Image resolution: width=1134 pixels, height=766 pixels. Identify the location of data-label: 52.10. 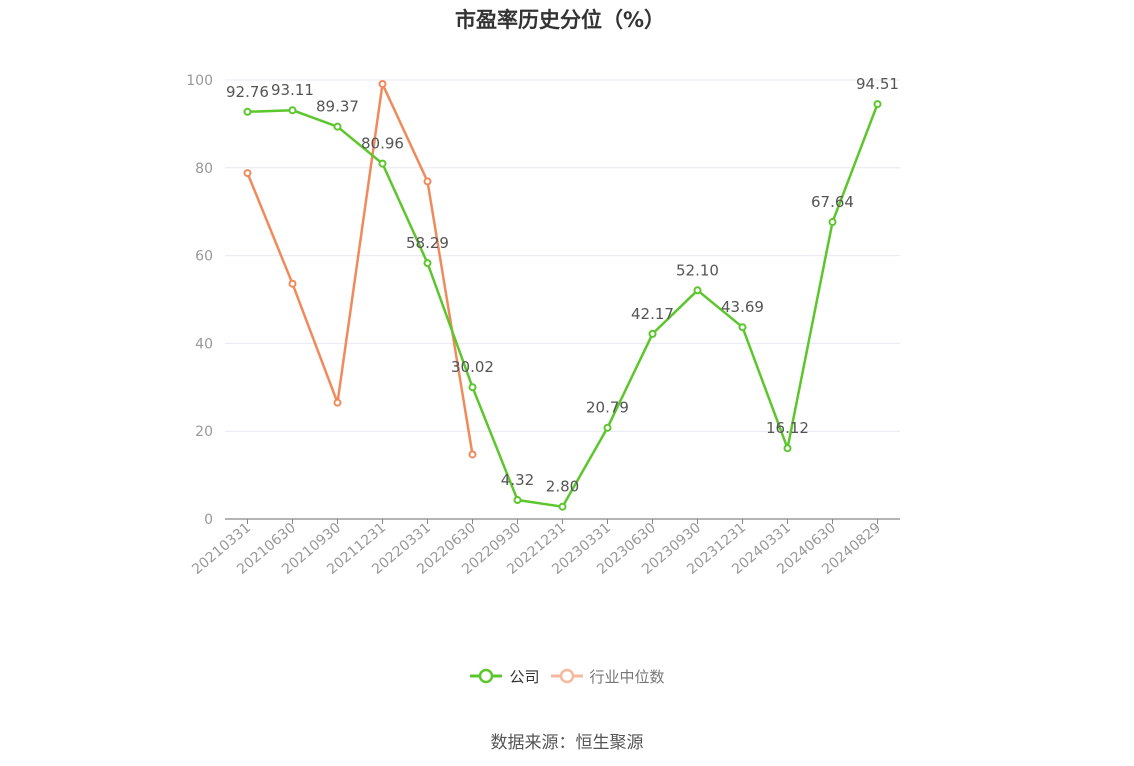
(697, 270).